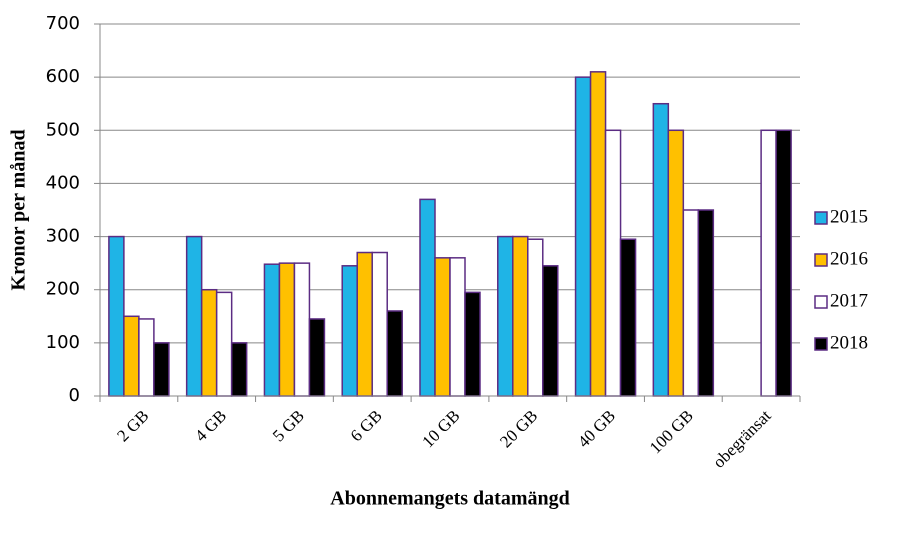  What do you see at coordinates (596, 428) in the screenshot?
I see `x-tick-label: 40 GB` at bounding box center [596, 428].